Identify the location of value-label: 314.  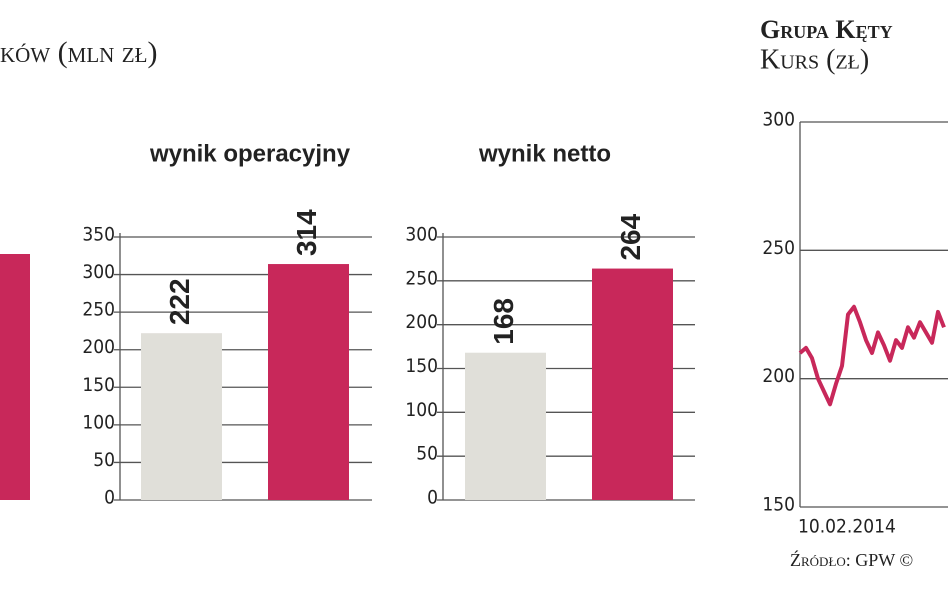
(306, 232).